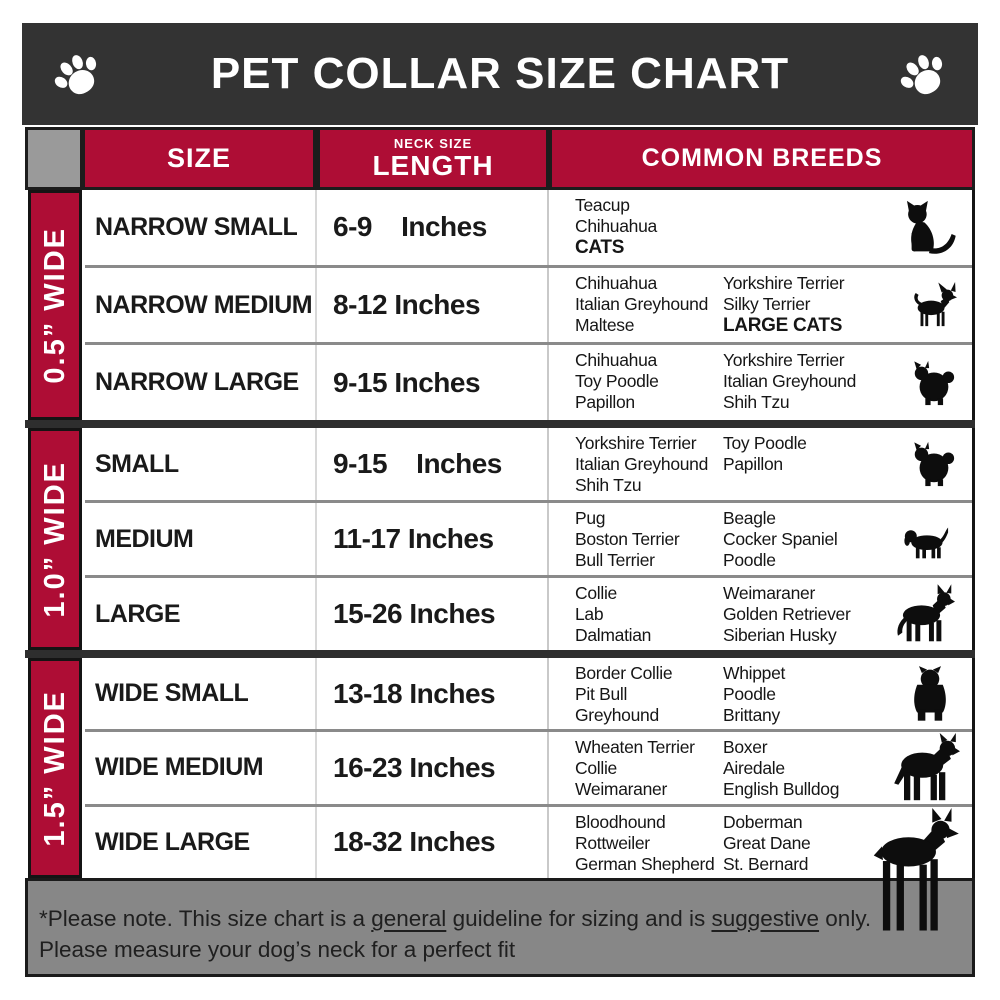 This screenshot has width=1000, height=1000. What do you see at coordinates (780, 635) in the screenshot?
I see `breed-item: Siberian Husky` at bounding box center [780, 635].